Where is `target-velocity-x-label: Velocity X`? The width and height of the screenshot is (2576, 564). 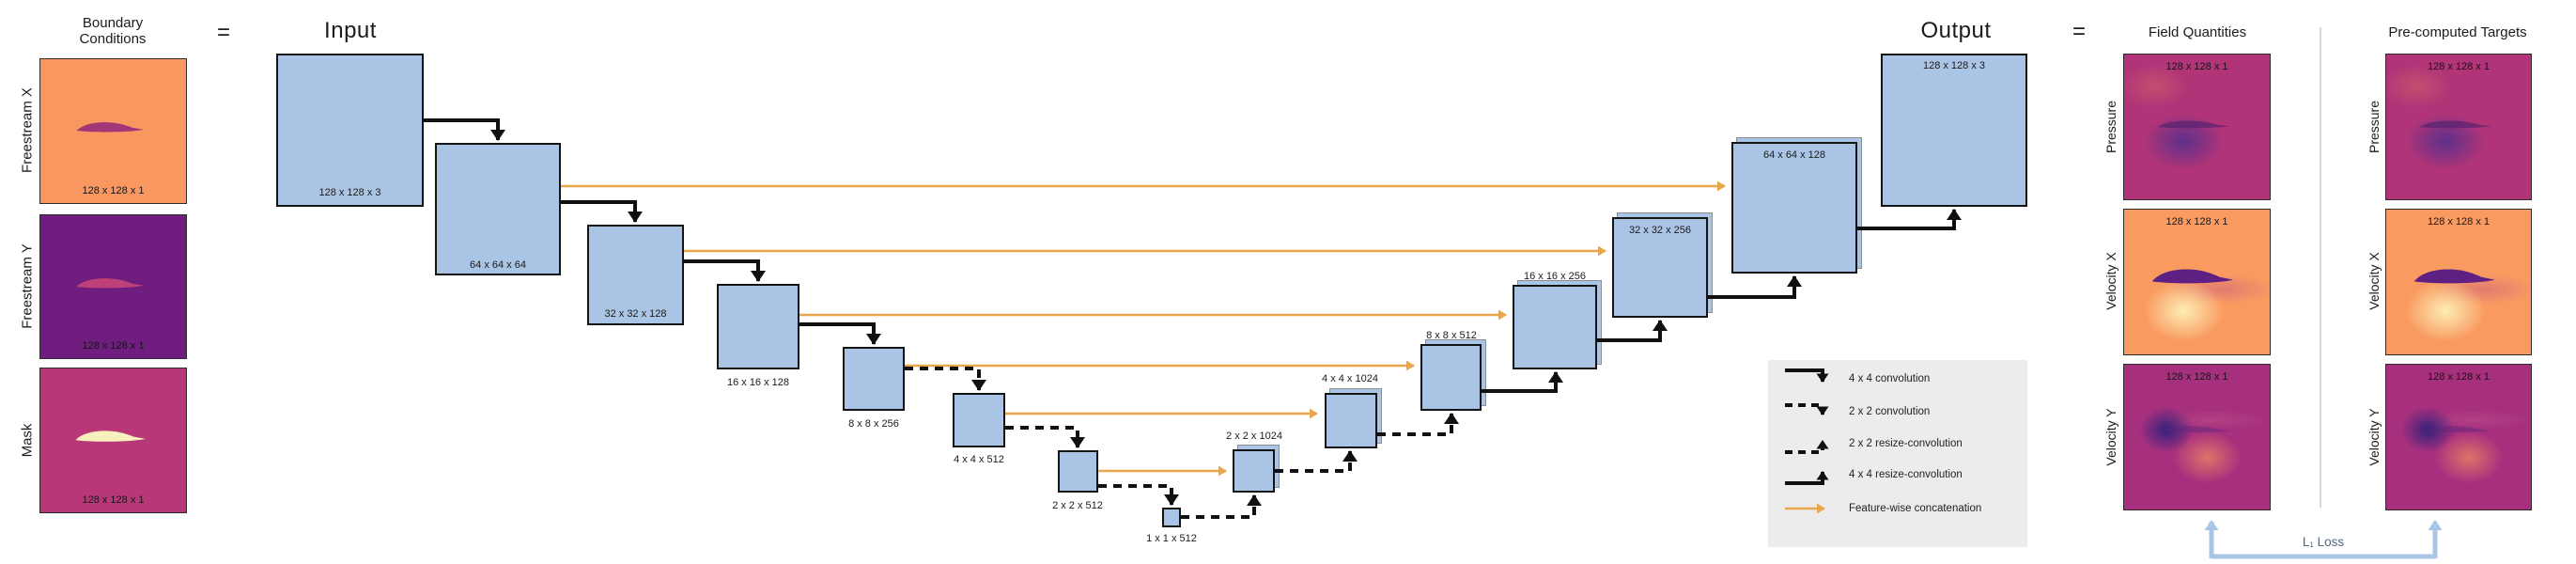
target-velocity-x-label: Velocity X is located at coordinates (2374, 281).